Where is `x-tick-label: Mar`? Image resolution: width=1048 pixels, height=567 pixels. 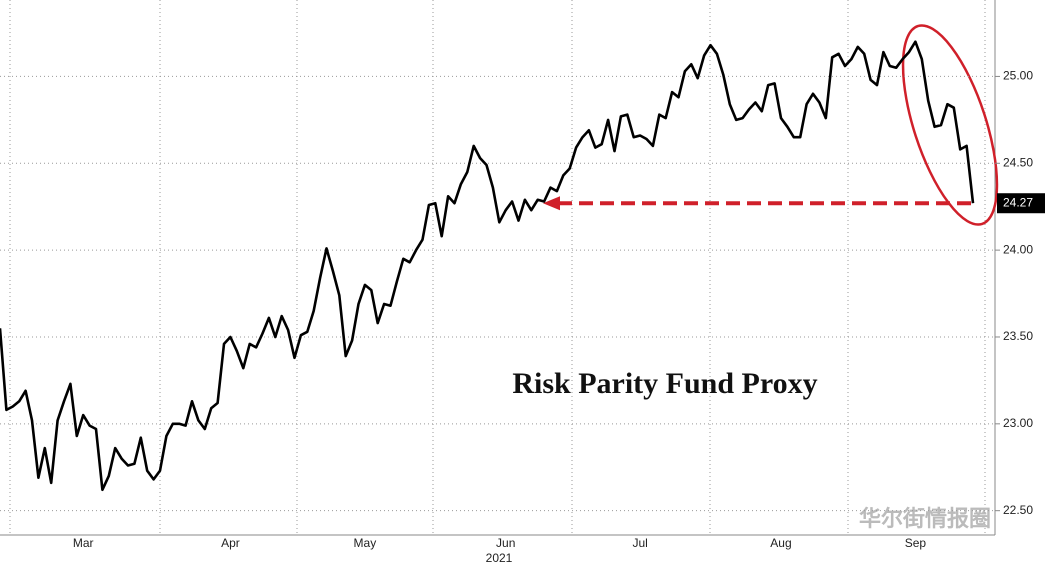 x-tick-label: Mar is located at coordinates (83, 543).